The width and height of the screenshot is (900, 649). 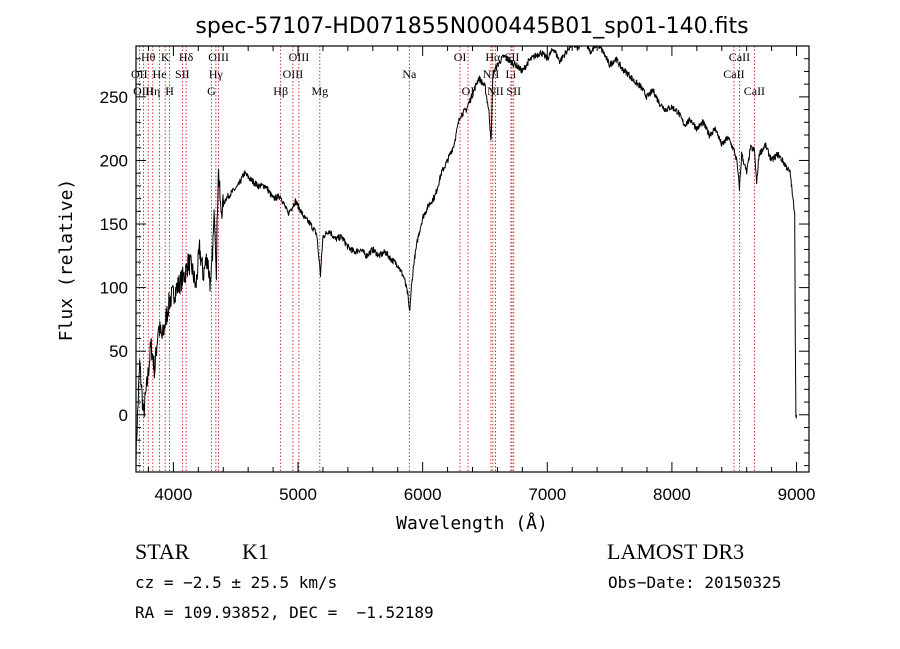 What do you see at coordinates (298, 494) in the screenshot?
I see `x-tick-label: 5000` at bounding box center [298, 494].